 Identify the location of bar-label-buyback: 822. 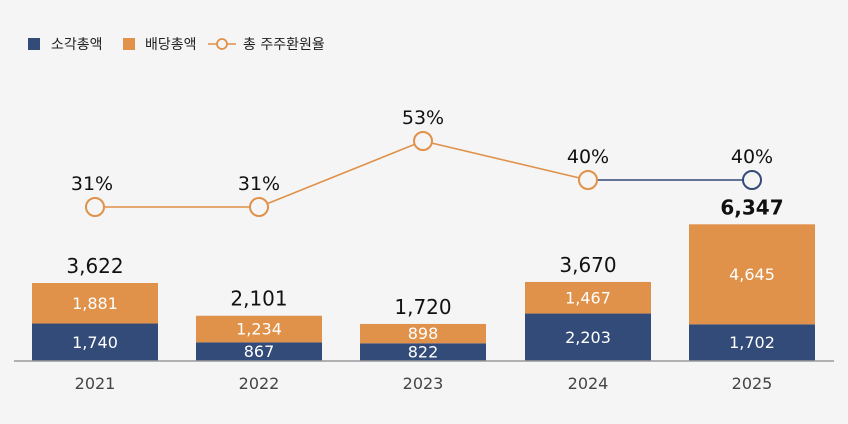
(423, 352).